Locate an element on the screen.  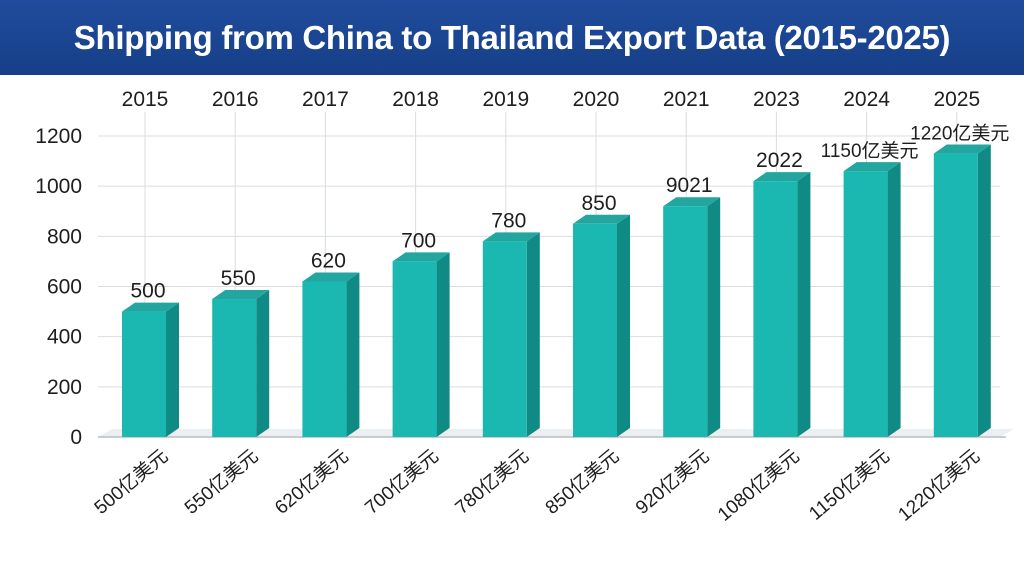
top-year-label: 2017 is located at coordinates (325, 99).